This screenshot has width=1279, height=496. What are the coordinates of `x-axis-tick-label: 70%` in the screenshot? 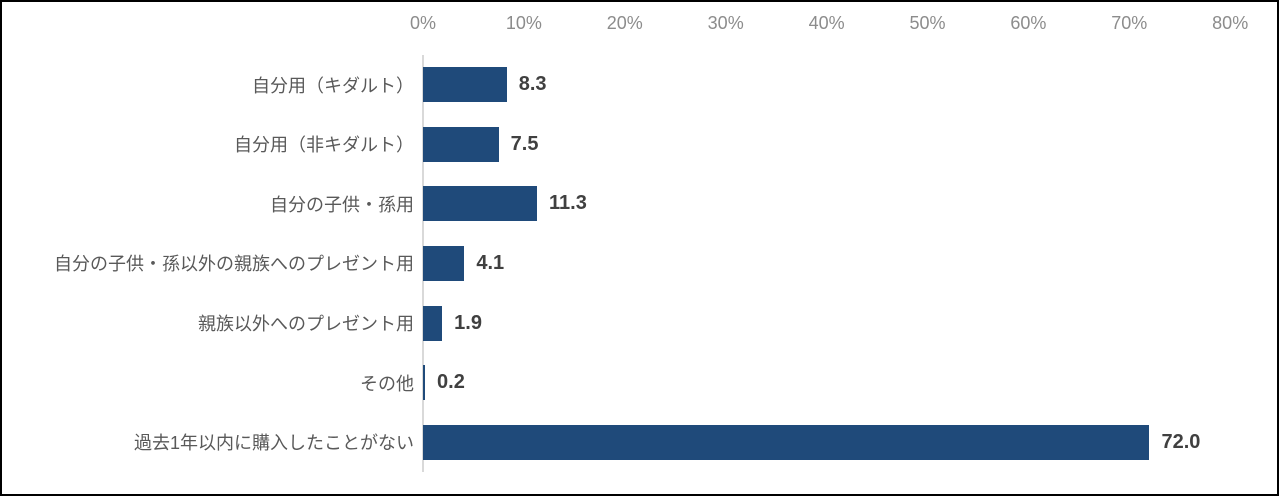 It's located at (1129, 23).